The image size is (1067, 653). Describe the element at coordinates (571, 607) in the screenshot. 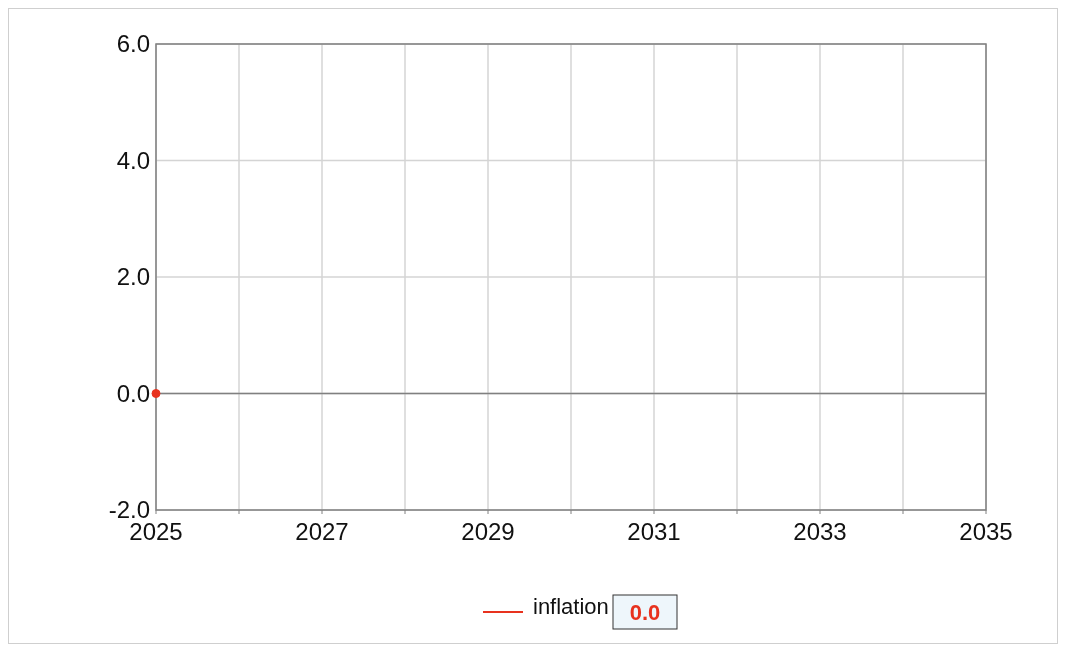

I see `legend-label: inflation` at that location.